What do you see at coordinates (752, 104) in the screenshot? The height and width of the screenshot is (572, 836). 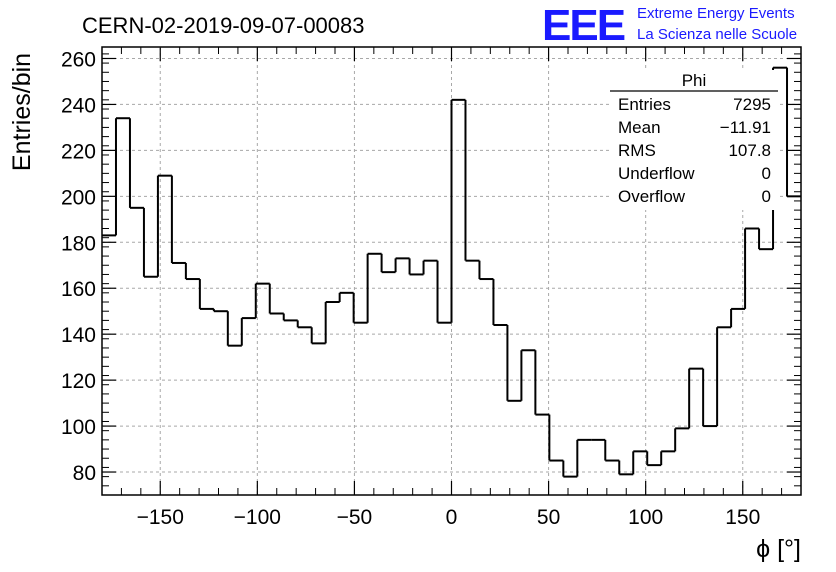 I see `stats-value: 7295` at bounding box center [752, 104].